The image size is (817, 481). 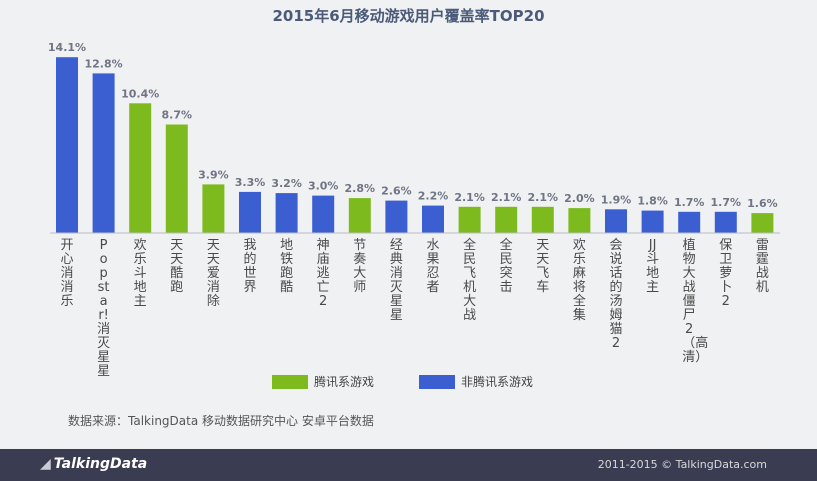 I want to click on value-label-8: 3.0%, so click(x=323, y=186).